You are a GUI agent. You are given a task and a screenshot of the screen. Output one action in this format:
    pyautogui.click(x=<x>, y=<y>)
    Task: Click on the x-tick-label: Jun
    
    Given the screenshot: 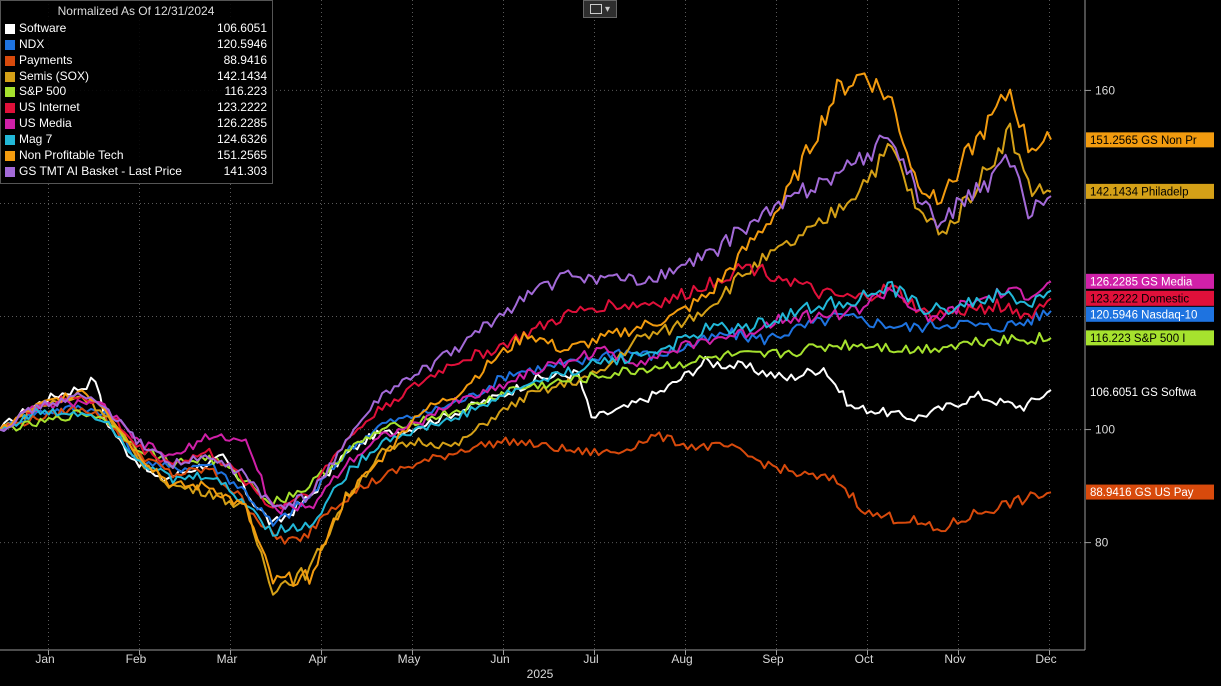 What is the action you would take?
    pyautogui.click(x=499, y=659)
    